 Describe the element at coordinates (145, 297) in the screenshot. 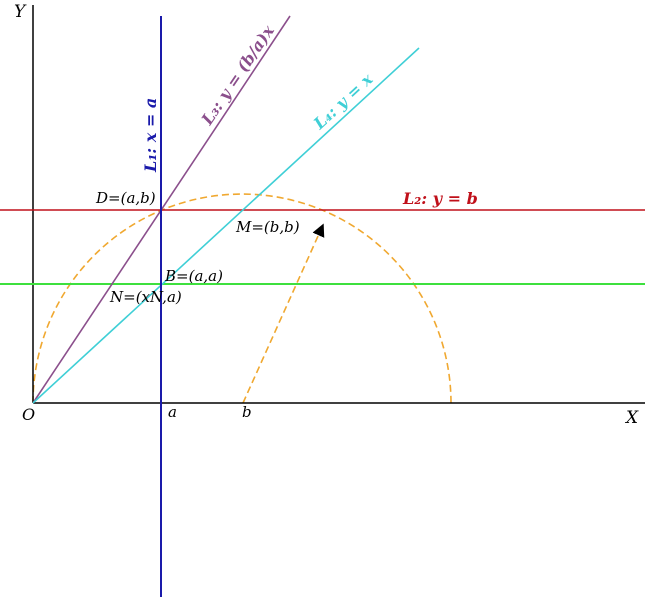

I see `point-n-label: N=(xN,a)` at that location.